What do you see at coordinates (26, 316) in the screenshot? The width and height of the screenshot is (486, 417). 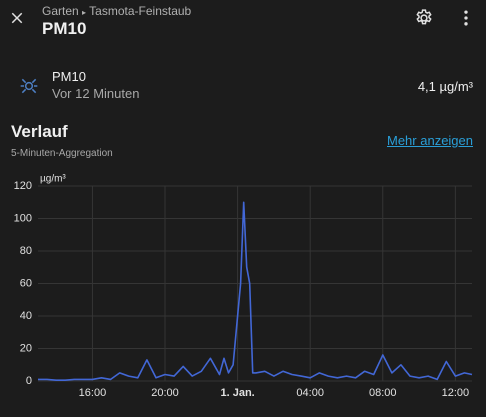 I see `y-tick-label: 40` at bounding box center [26, 316].